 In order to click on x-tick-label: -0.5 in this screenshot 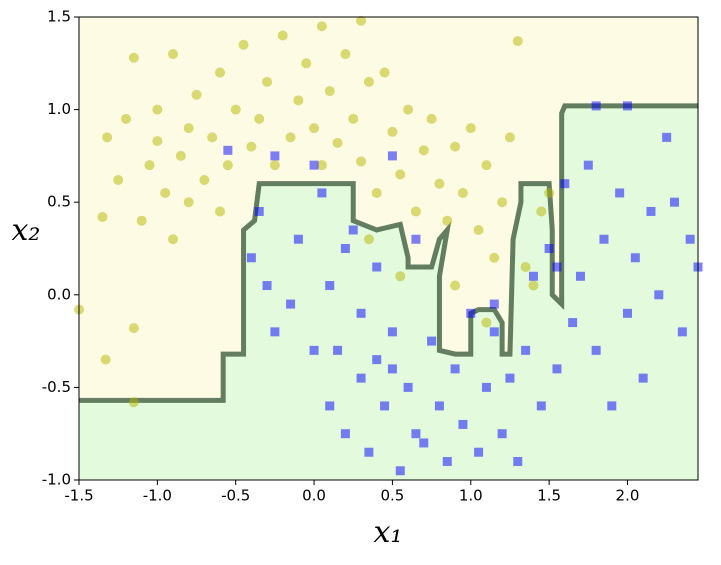, I will do `click(235, 496)`.